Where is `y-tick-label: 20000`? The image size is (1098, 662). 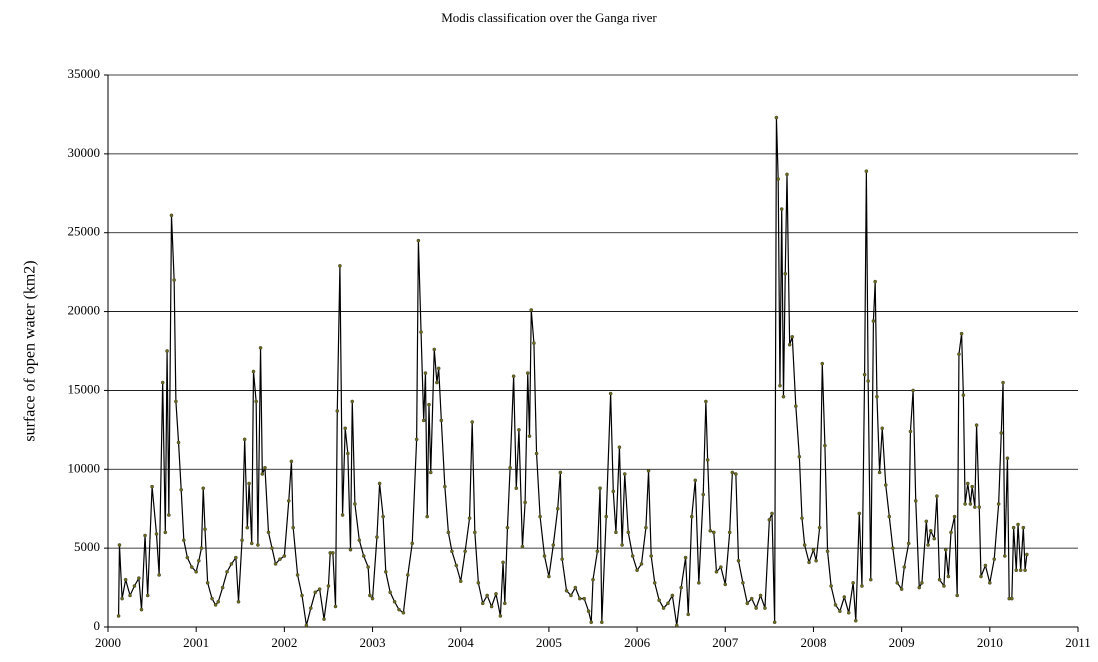
y-tick-label: 20000 is located at coordinates (84, 310).